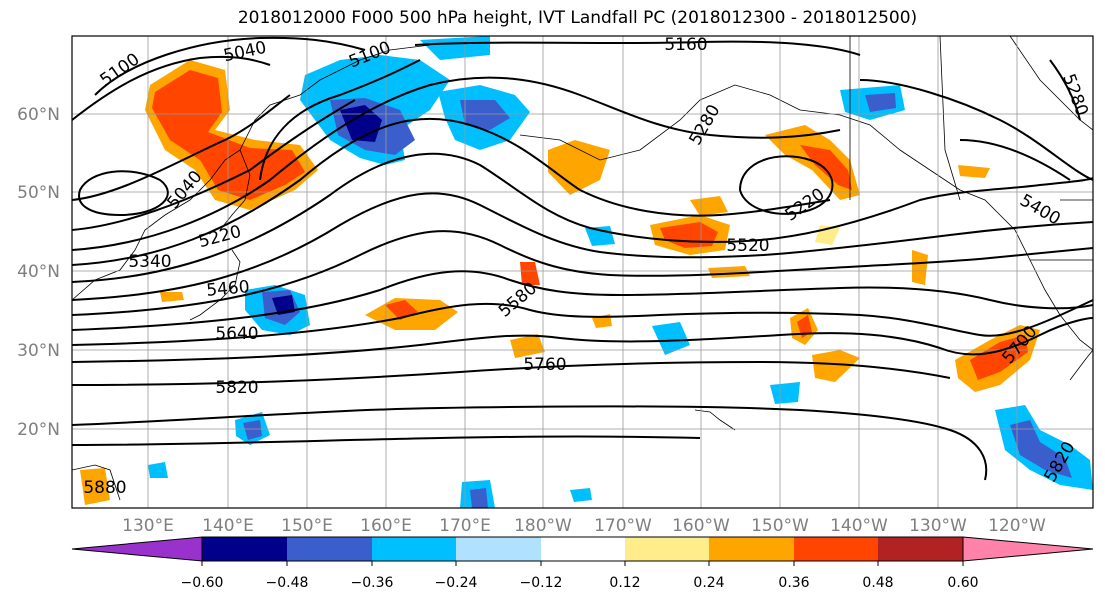 The width and height of the screenshot is (1105, 601). I want to click on colorbar-tick-label: −0.24, so click(456, 583).